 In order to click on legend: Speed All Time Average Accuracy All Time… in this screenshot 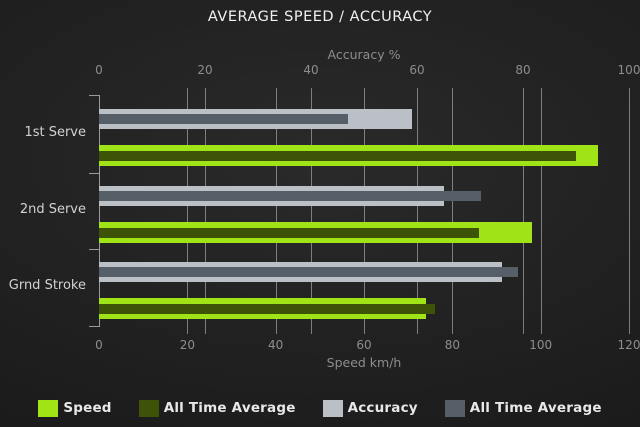, I will do `click(320, 408)`.